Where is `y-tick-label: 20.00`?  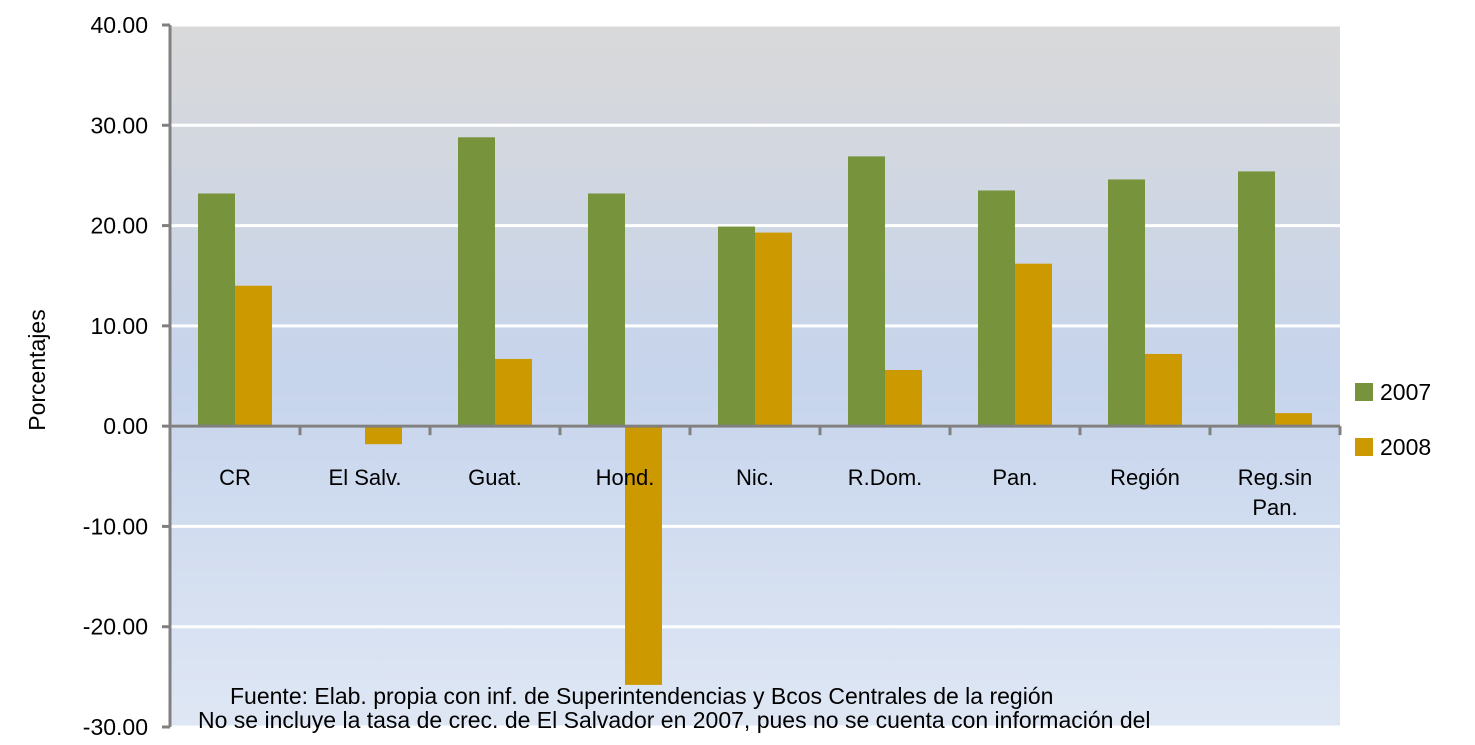
y-tick-label: 20.00 is located at coordinates (119, 226).